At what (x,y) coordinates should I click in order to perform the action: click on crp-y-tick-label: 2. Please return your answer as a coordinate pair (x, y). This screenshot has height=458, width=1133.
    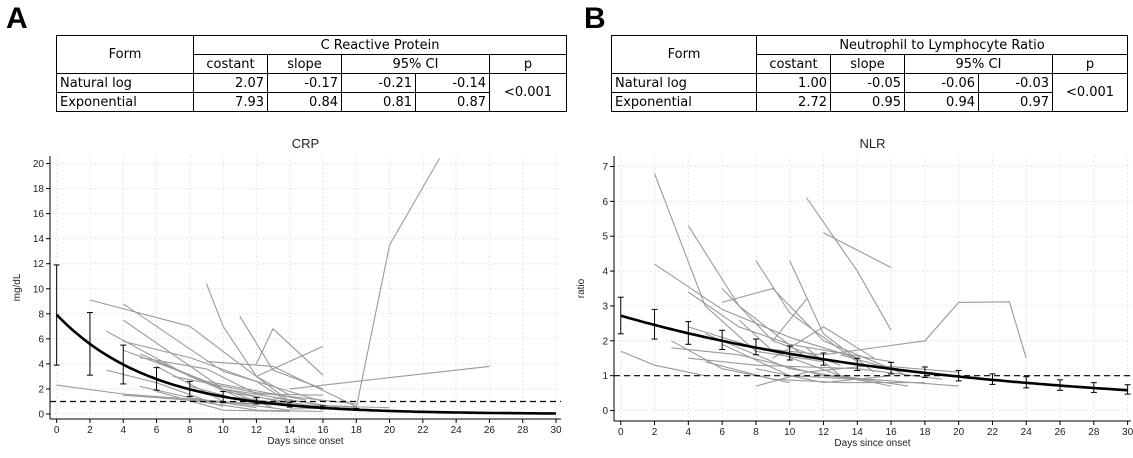
    Looking at the image, I should click on (41, 389).